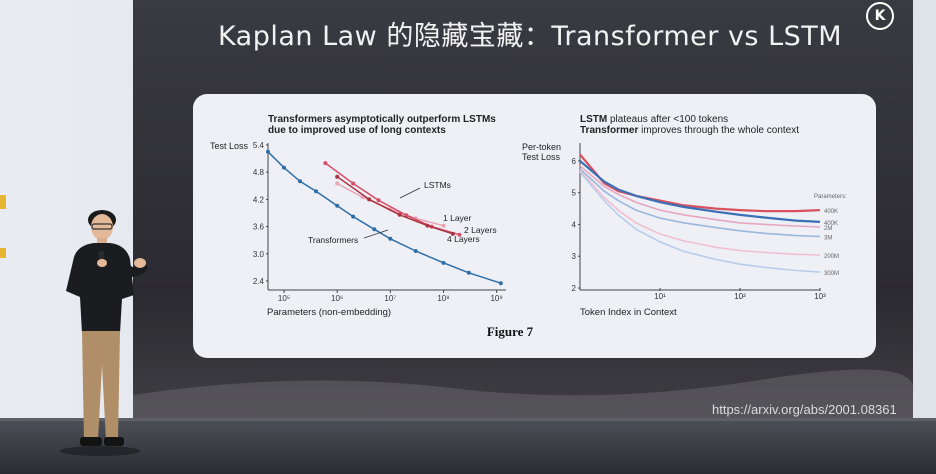 This screenshot has height=474, width=936. What do you see at coordinates (102, 263) in the screenshot?
I see `speaker-hand-mic` at bounding box center [102, 263].